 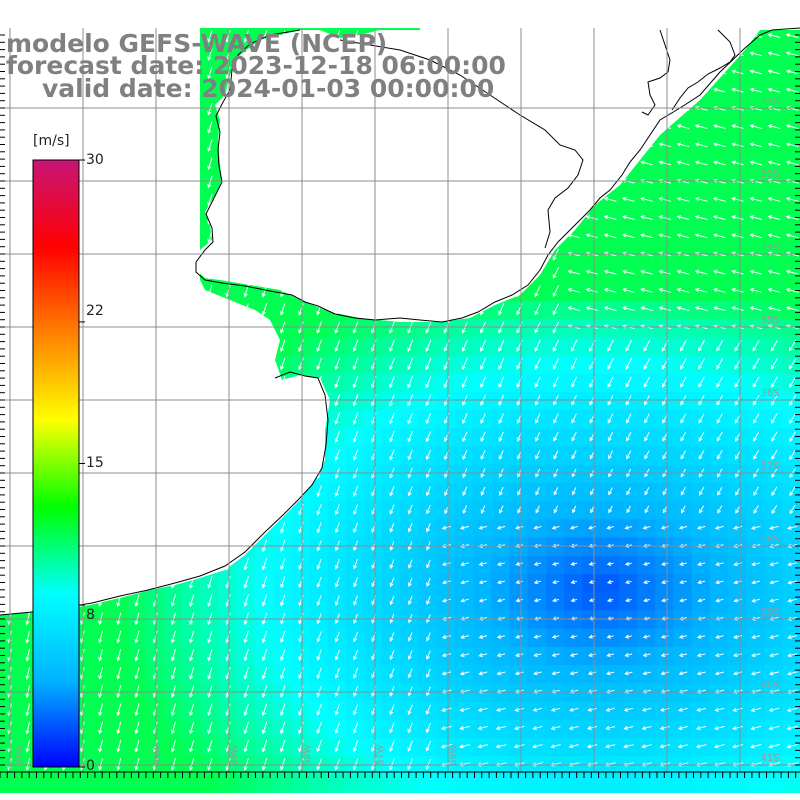 What do you see at coordinates (58, 463) in the screenshot?
I see `colorbar` at bounding box center [58, 463].